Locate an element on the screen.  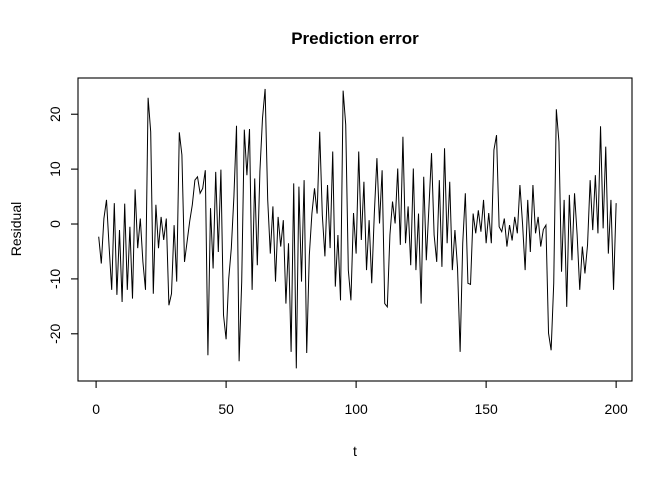
x-tick-label: 0 is located at coordinates (96, 409).